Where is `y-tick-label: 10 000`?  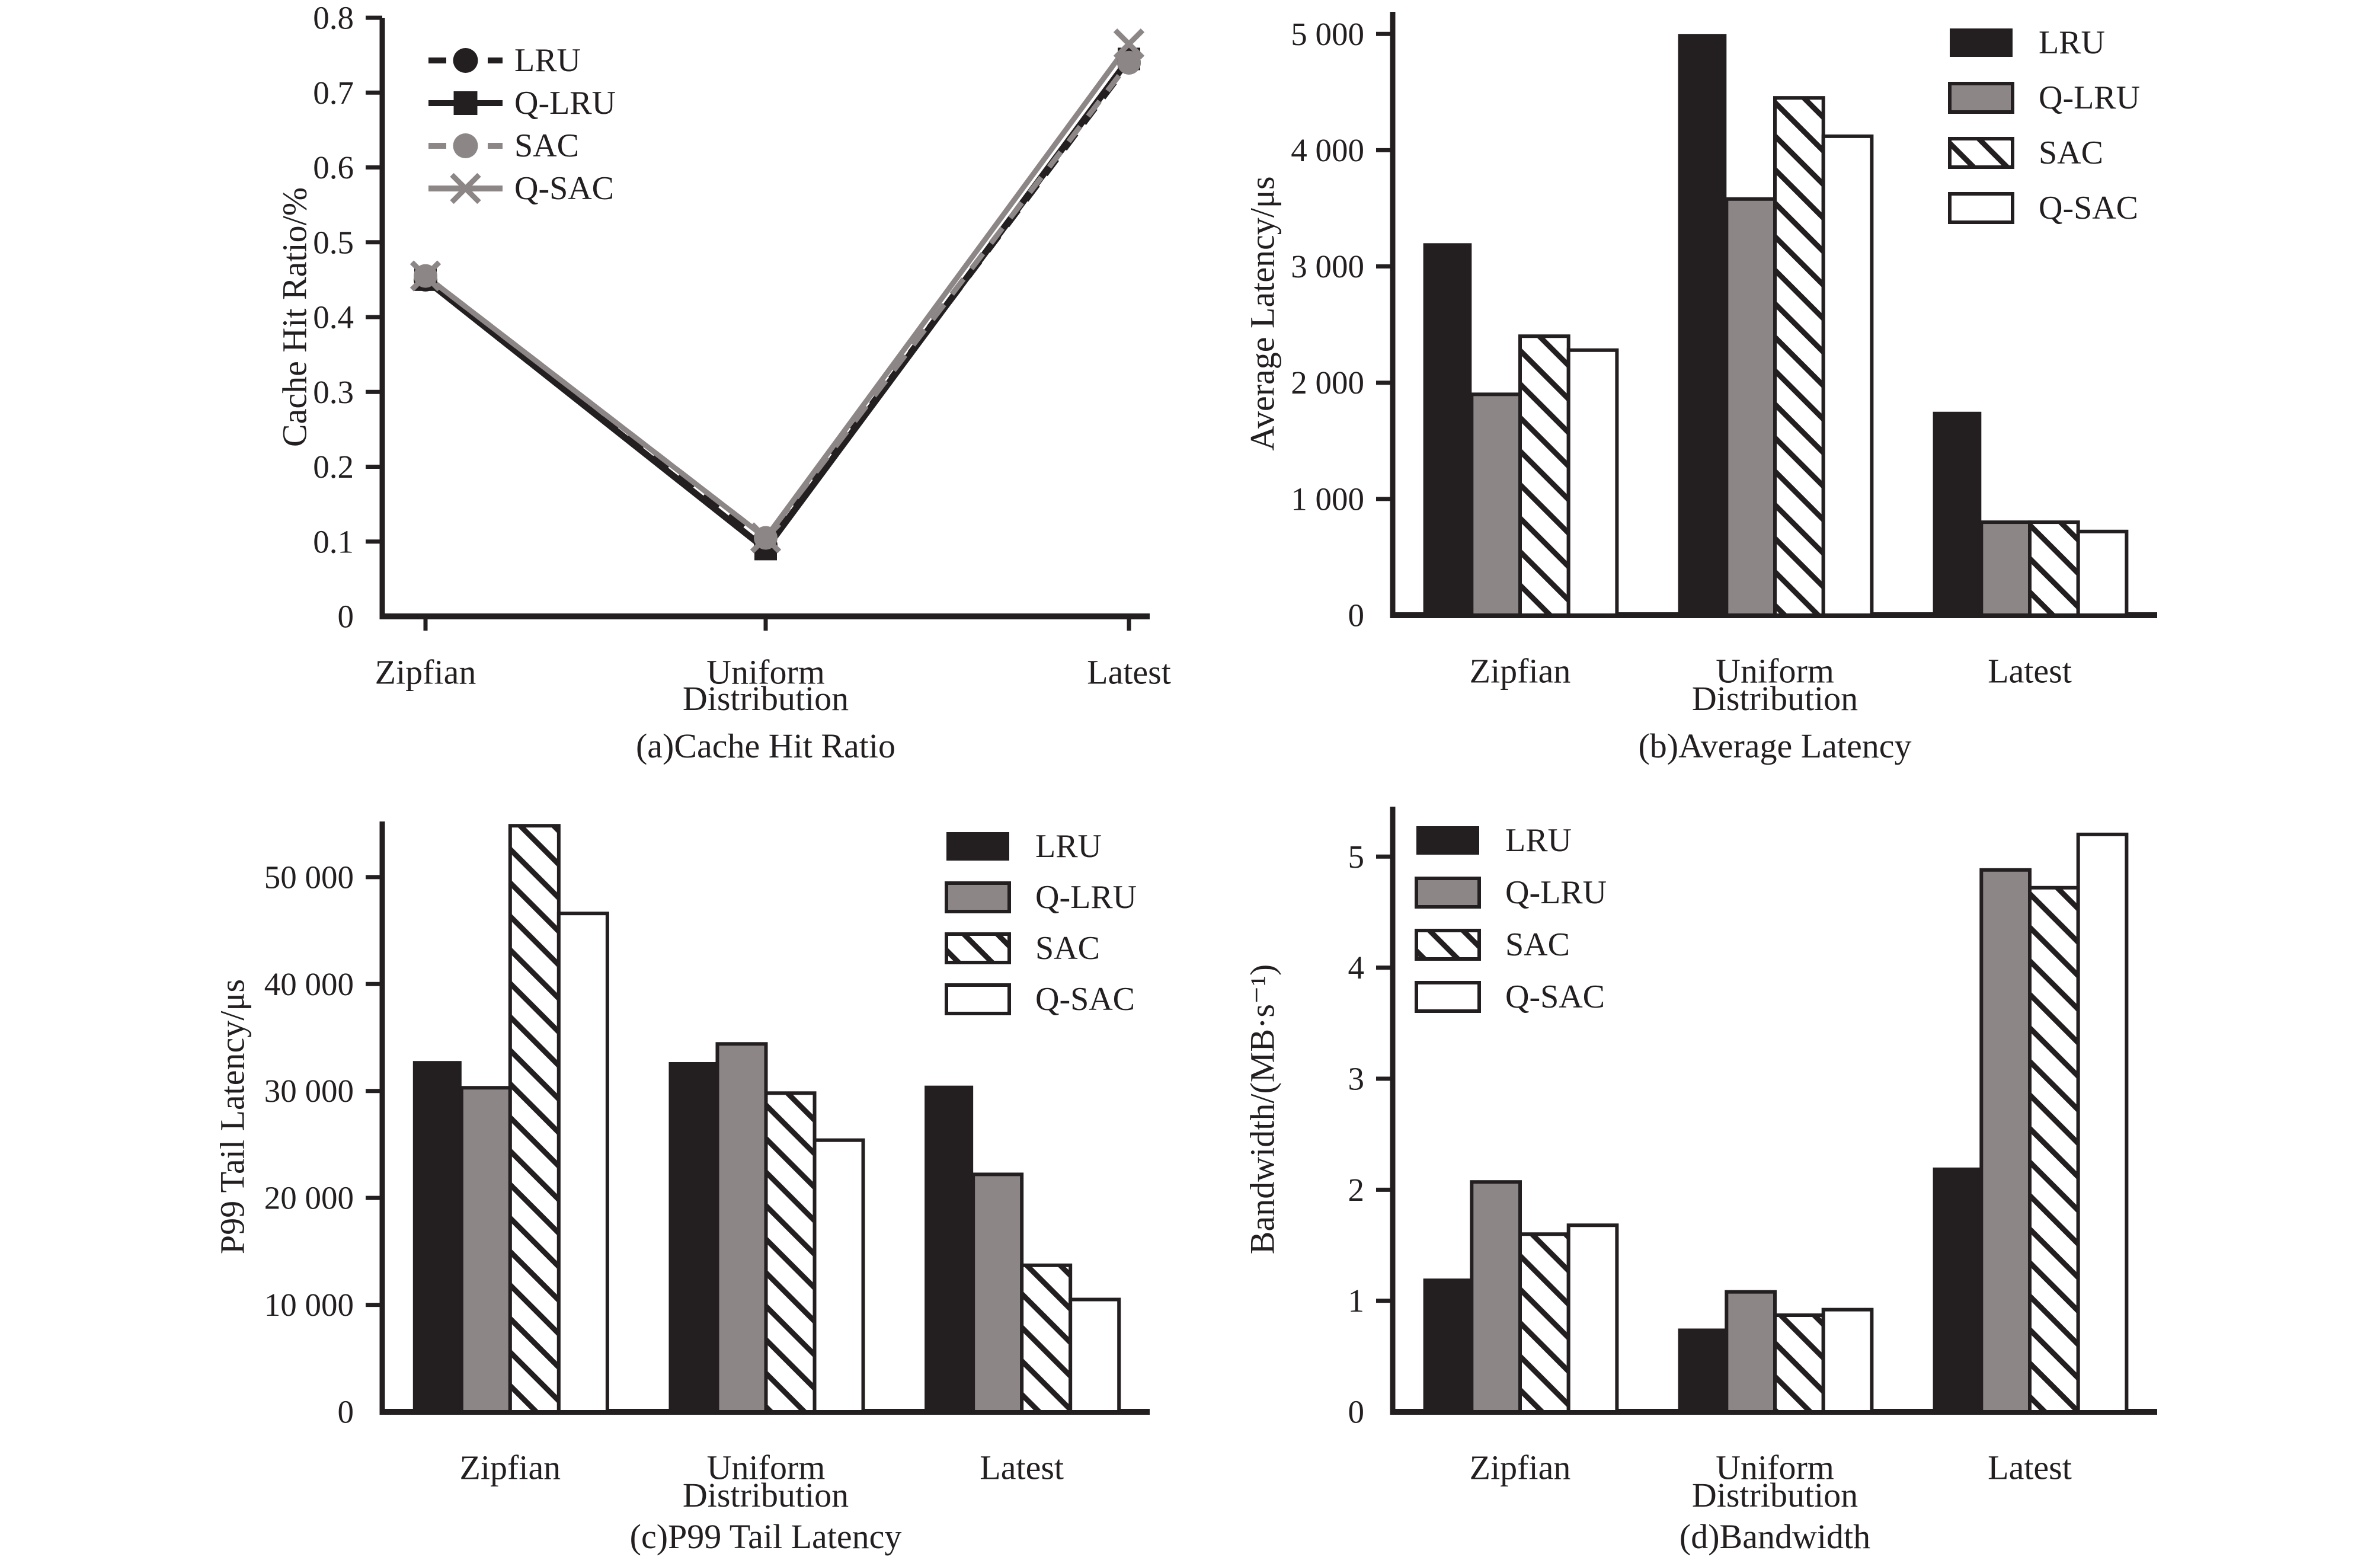
y-tick-label: 10 000 is located at coordinates (309, 1305).